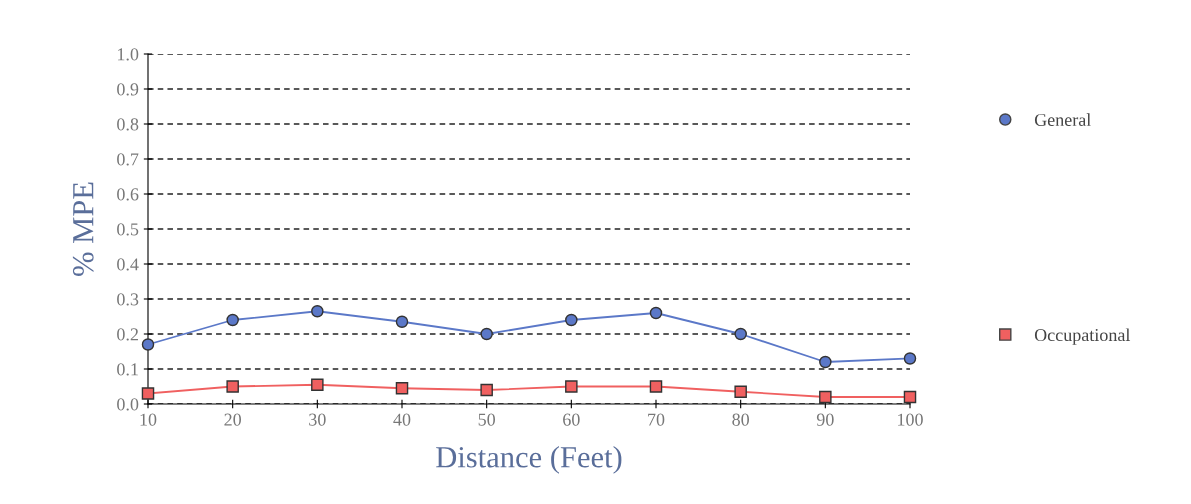 This screenshot has width=1191, height=504. I want to click on x-tick-label: 70, so click(656, 419).